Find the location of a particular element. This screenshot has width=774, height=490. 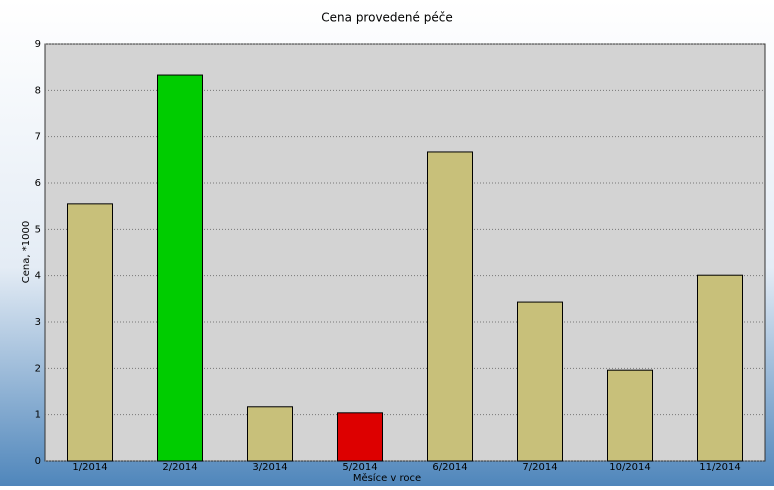

chart-title: Cena provedené péče is located at coordinates (386, 18).